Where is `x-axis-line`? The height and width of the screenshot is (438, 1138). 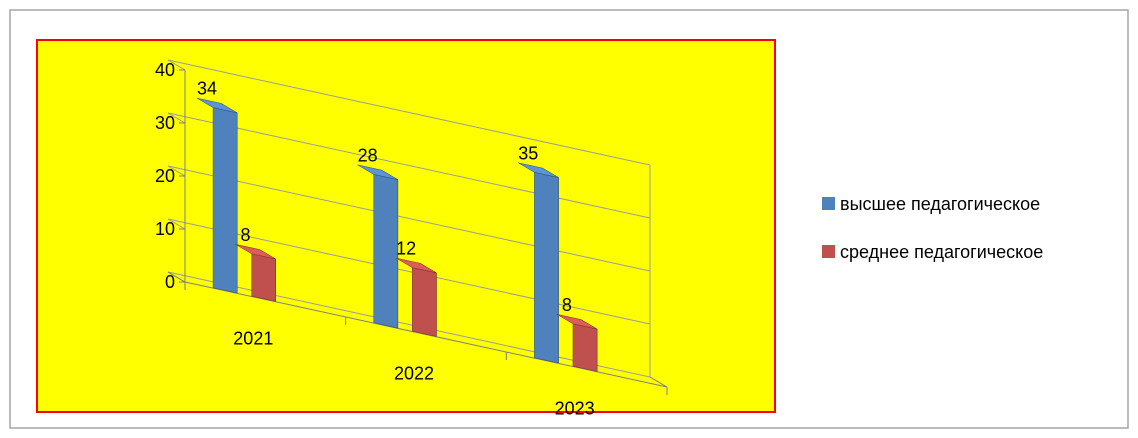
x-axis-line is located at coordinates (426, 334).